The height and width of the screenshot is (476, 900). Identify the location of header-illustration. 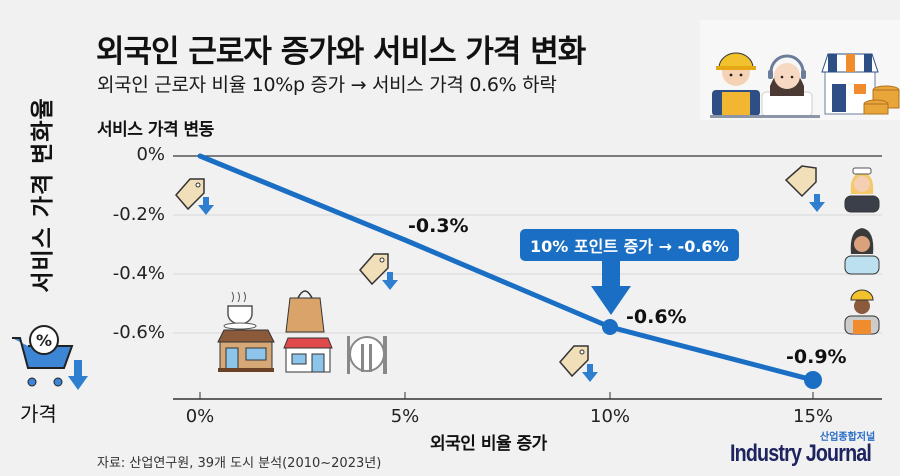
(800, 70).